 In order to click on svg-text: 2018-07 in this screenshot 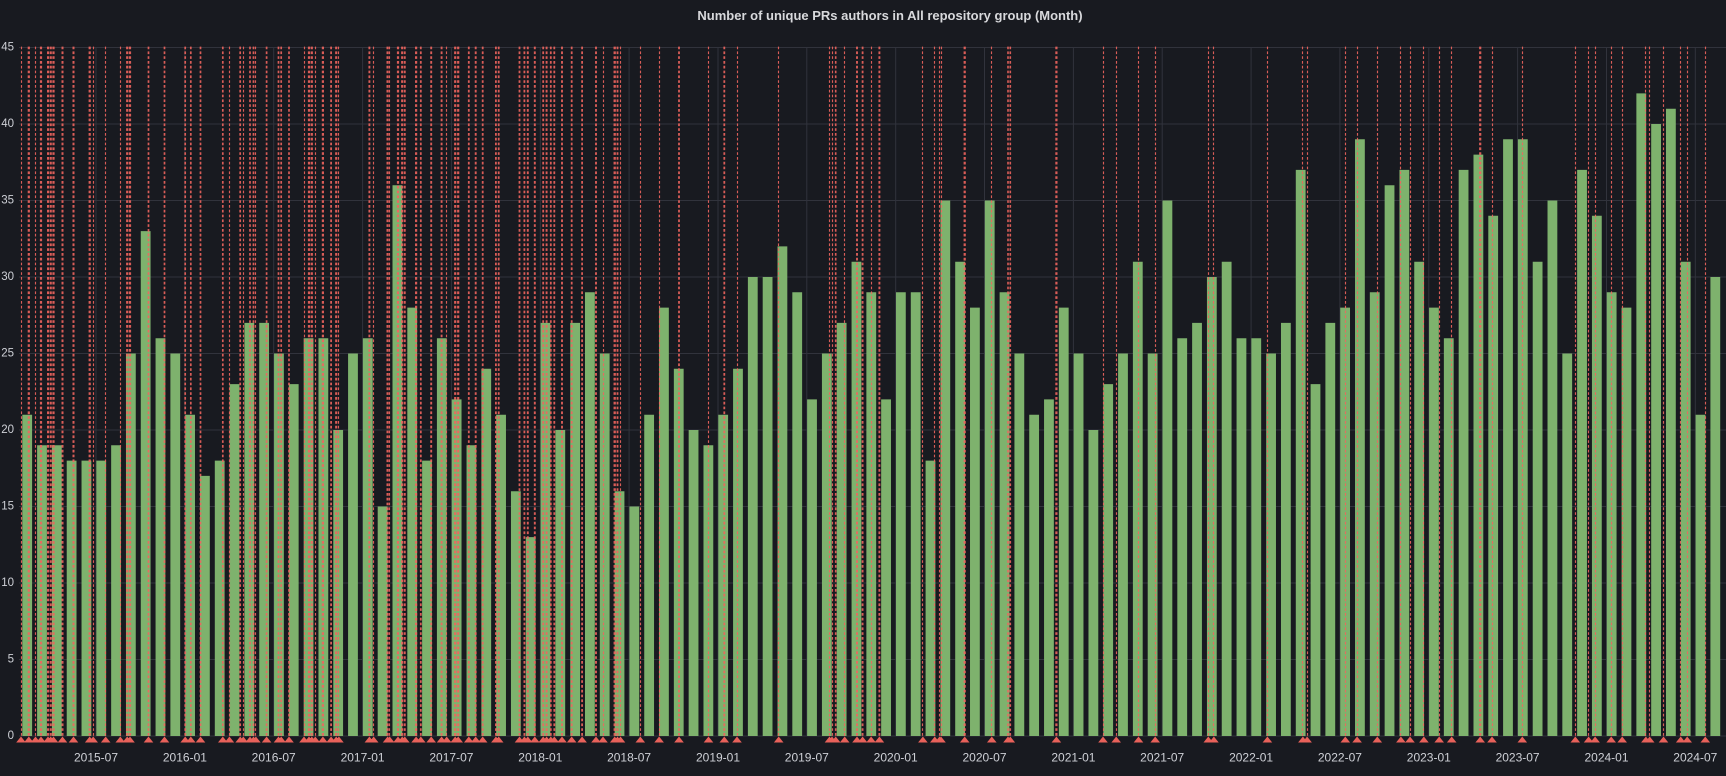, I will do `click(629, 758)`.